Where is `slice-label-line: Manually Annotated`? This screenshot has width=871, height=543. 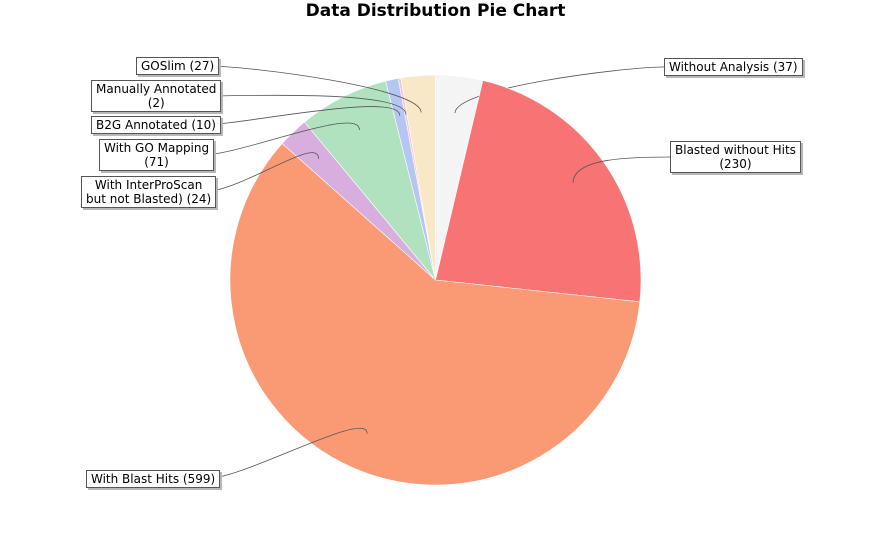
slice-label-line: Manually Annotated is located at coordinates (156, 89).